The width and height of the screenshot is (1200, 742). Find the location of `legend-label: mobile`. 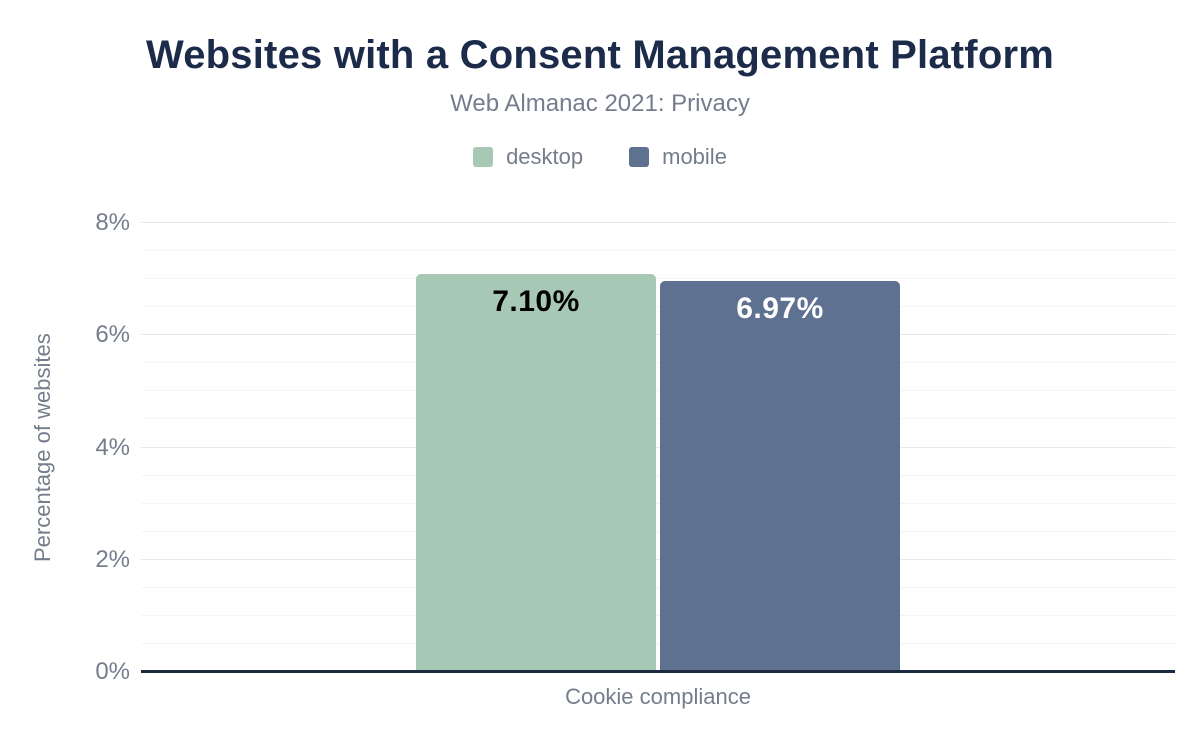

legend-label: mobile is located at coordinates (694, 156).